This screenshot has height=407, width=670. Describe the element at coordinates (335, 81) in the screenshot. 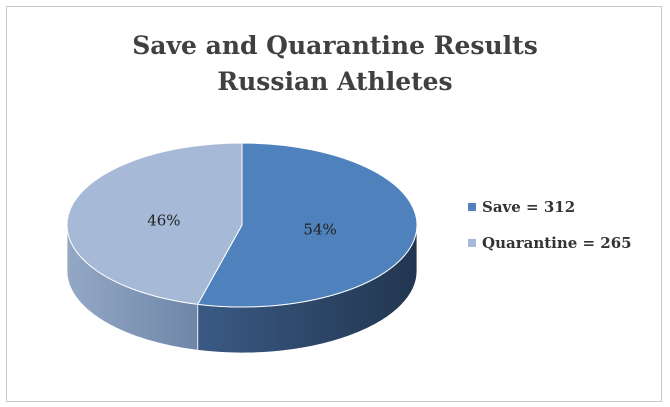

I see `chart-title-line-2: Russian Athletes` at that location.